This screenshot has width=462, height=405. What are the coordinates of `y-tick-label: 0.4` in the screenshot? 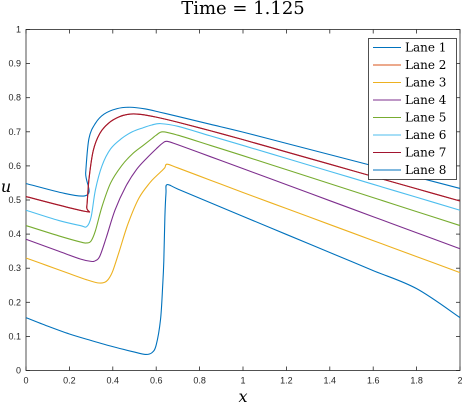 It's located at (14, 234).